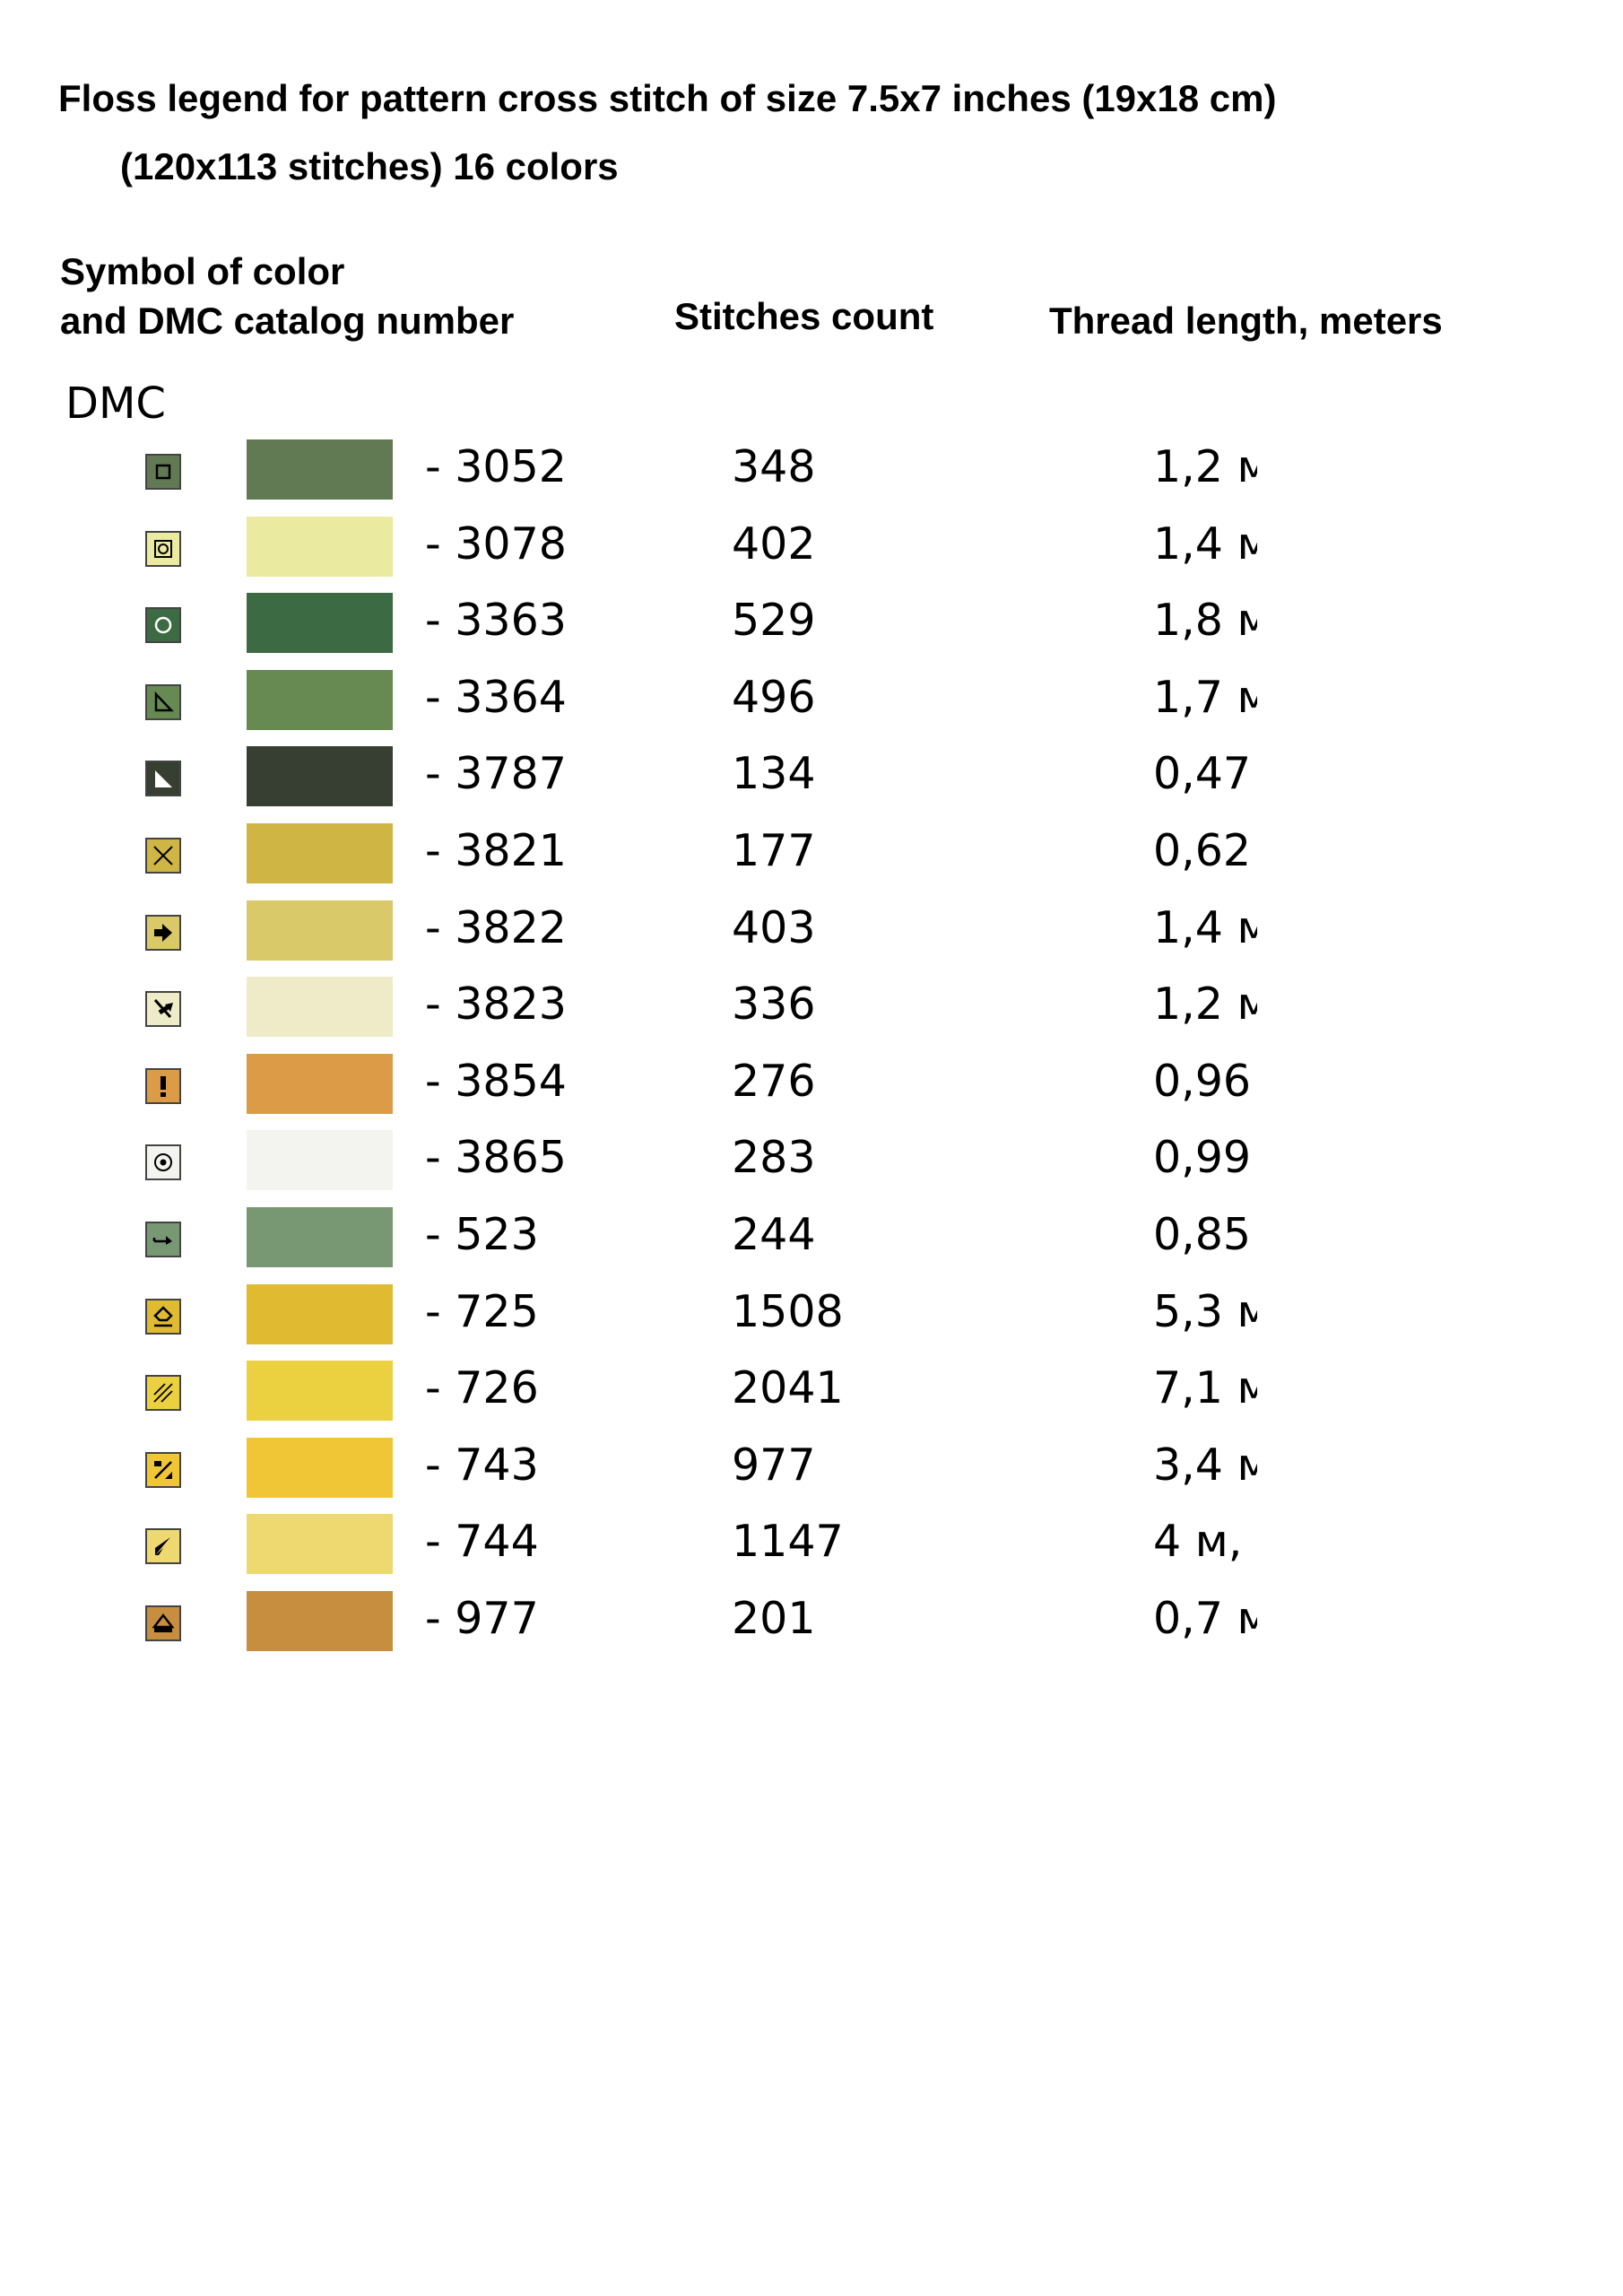 Image resolution: width=1623 pixels, height=2296 pixels. Describe the element at coordinates (287, 321) in the screenshot. I see `symbol-header-line2: and DMC catalog number` at that location.